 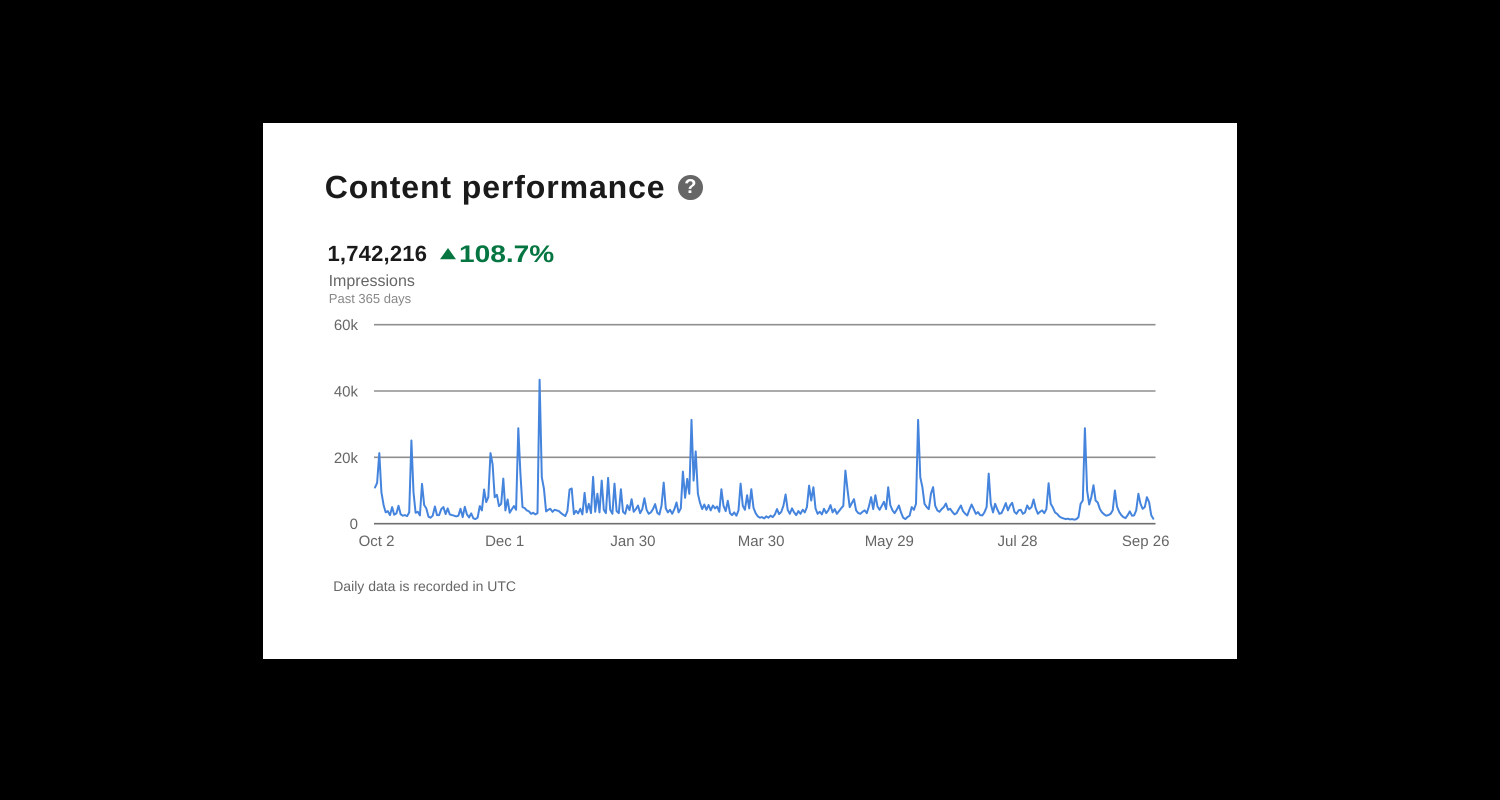 What do you see at coordinates (632, 541) in the screenshot?
I see `svg-text: Jan 30` at bounding box center [632, 541].